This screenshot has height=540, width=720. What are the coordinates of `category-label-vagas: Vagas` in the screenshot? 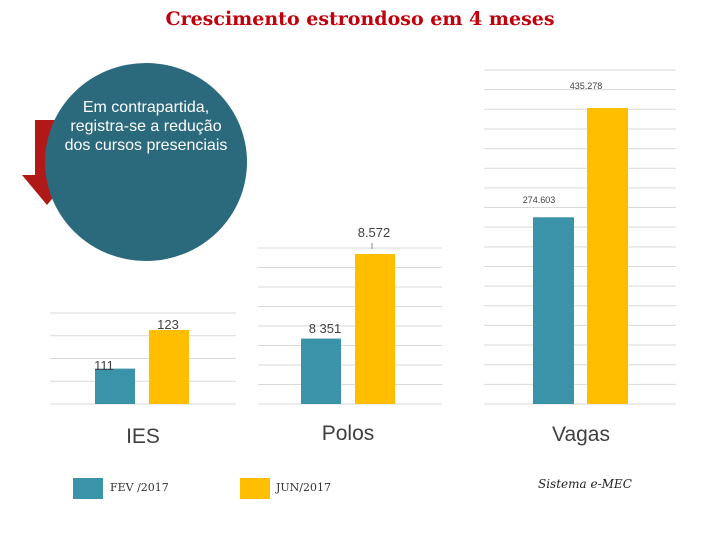 It's located at (581, 434).